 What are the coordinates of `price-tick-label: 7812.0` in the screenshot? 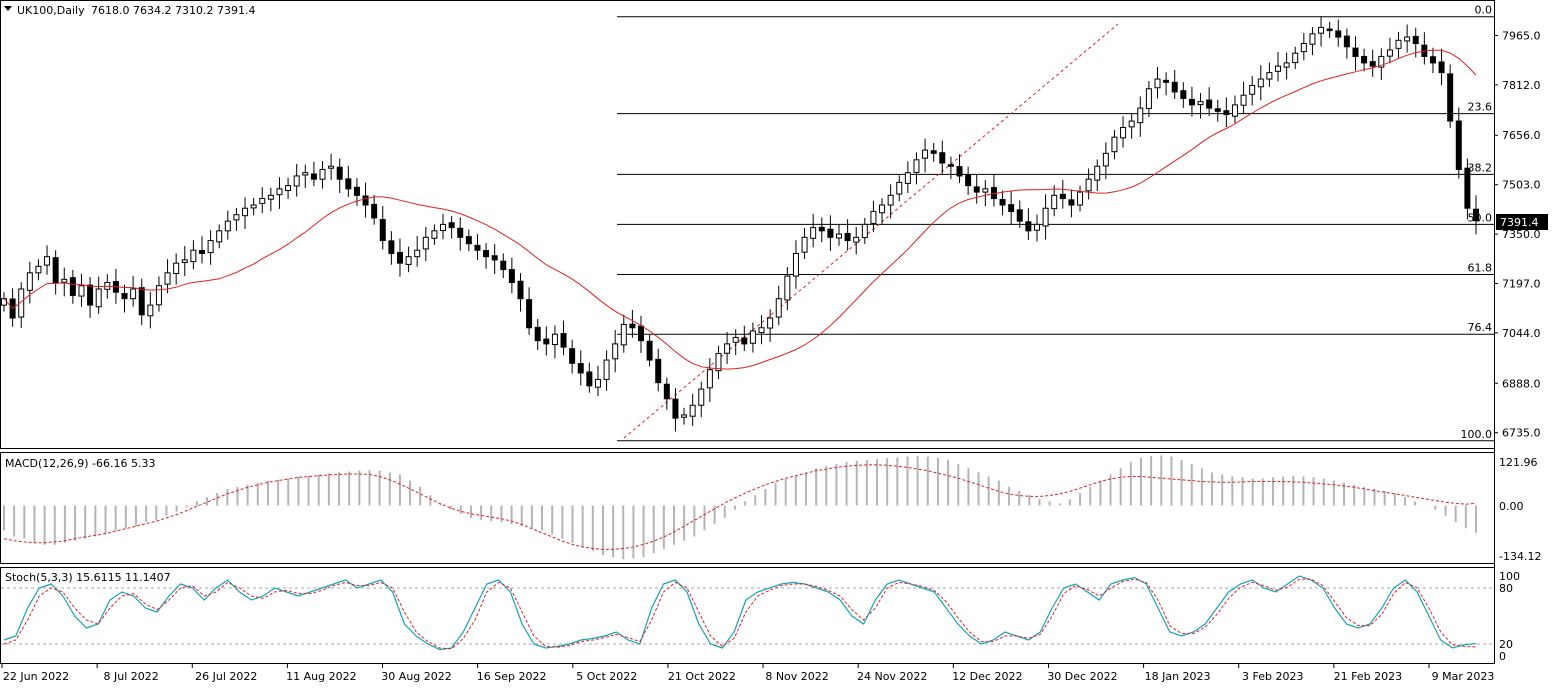 It's located at (1521, 85).